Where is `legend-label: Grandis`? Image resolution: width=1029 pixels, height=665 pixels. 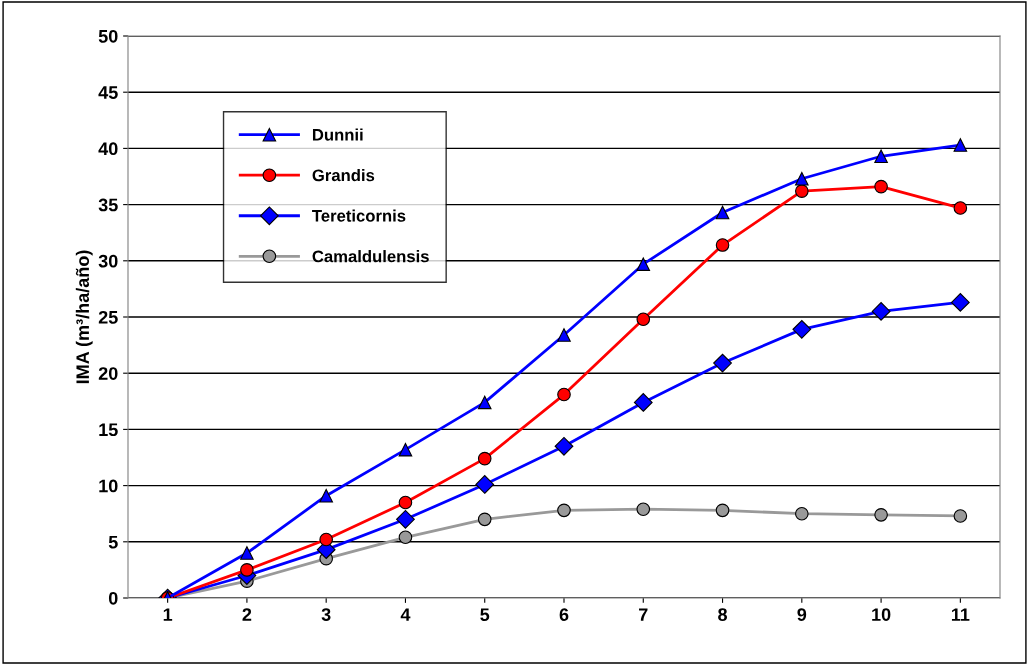 legend-label: Grandis is located at coordinates (343, 175).